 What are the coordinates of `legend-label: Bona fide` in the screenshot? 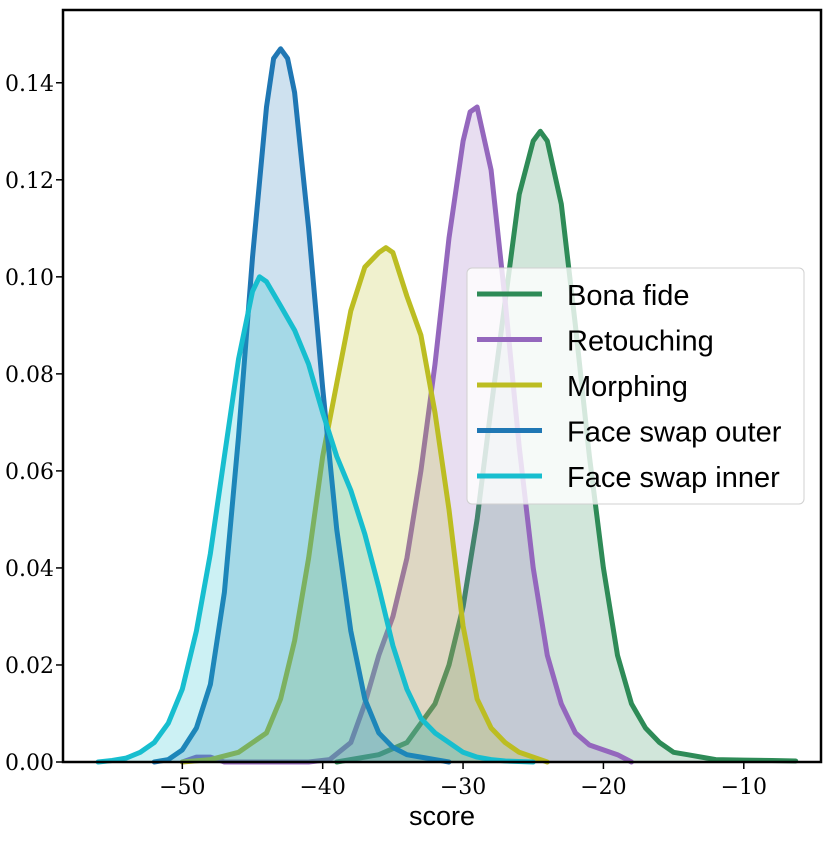 It's located at (628, 296).